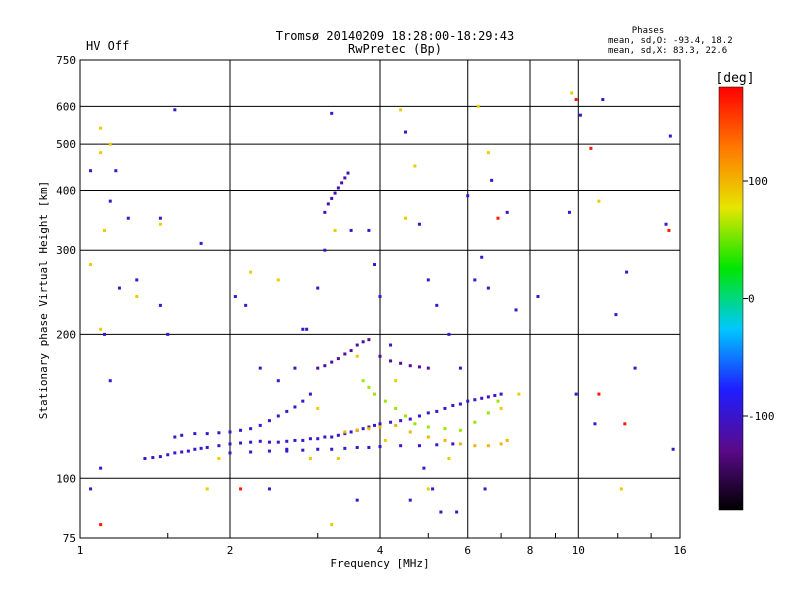  What do you see at coordinates (107, 46) in the screenshot?
I see `status-label: HV Off` at bounding box center [107, 46].